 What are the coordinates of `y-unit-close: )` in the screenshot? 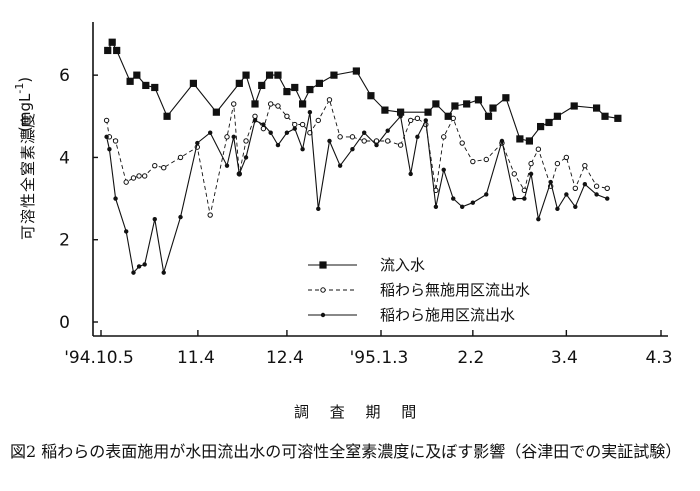 It's located at (25, 80).